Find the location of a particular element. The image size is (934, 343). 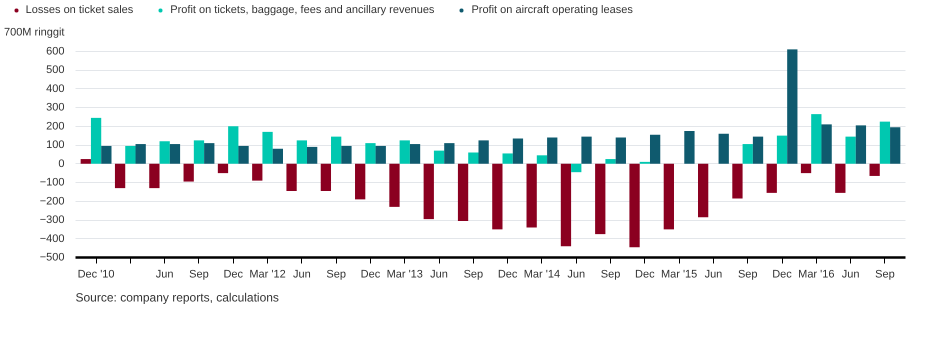

x-tick-label: Mar '15 is located at coordinates (679, 274).